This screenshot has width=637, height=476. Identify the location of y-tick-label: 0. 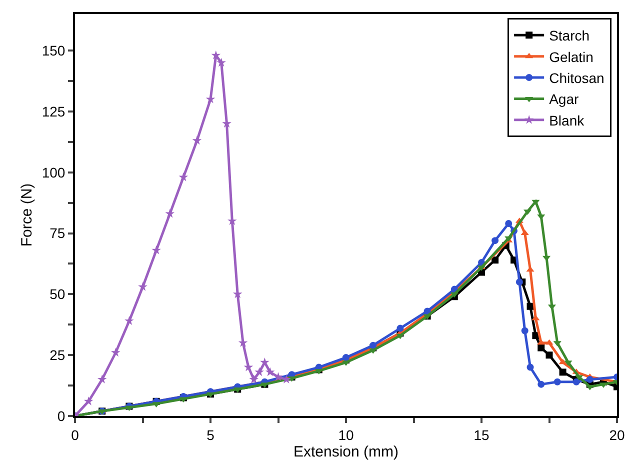
(61, 416).